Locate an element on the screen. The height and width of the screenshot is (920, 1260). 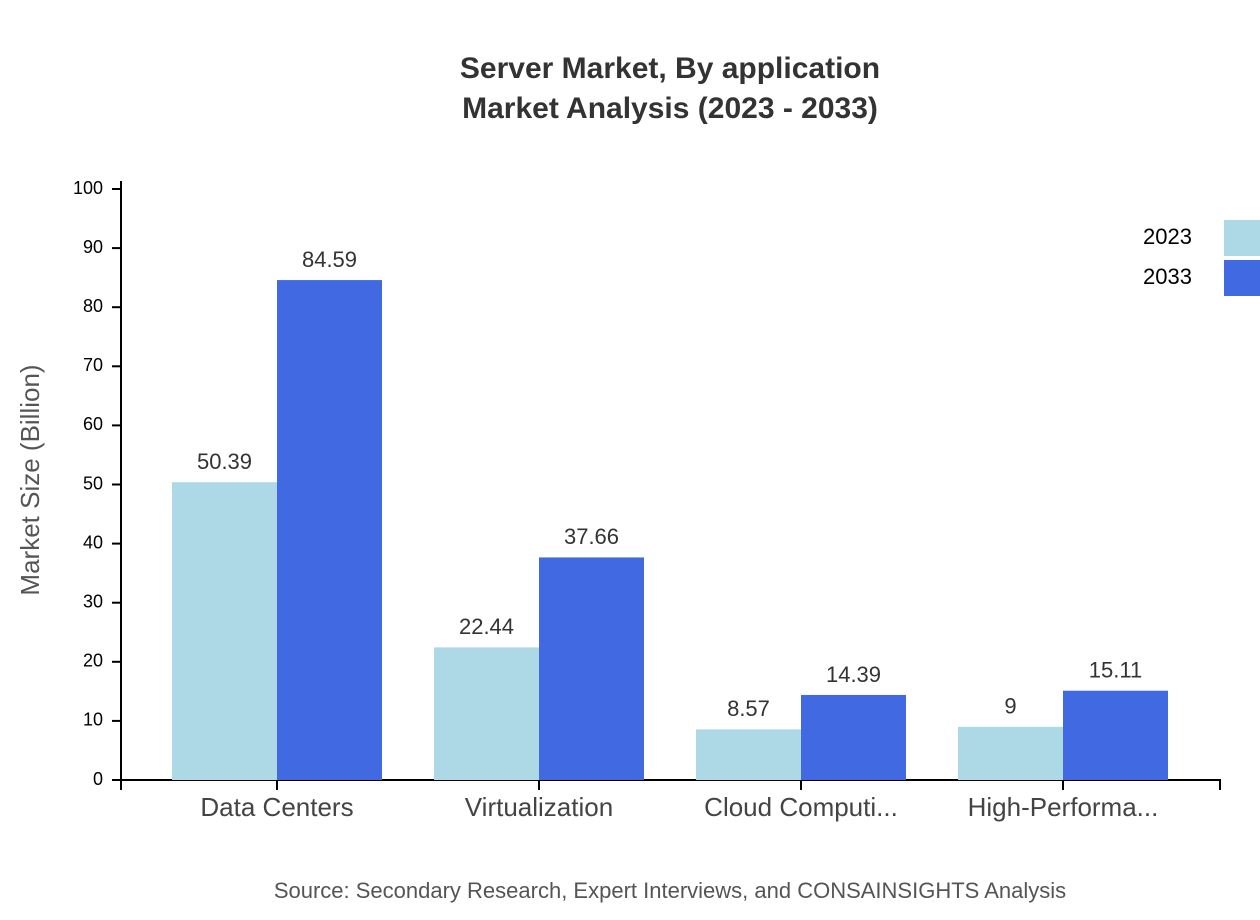
chart-subtitle: Market Analysis (2023 - 2033) is located at coordinates (670, 108).